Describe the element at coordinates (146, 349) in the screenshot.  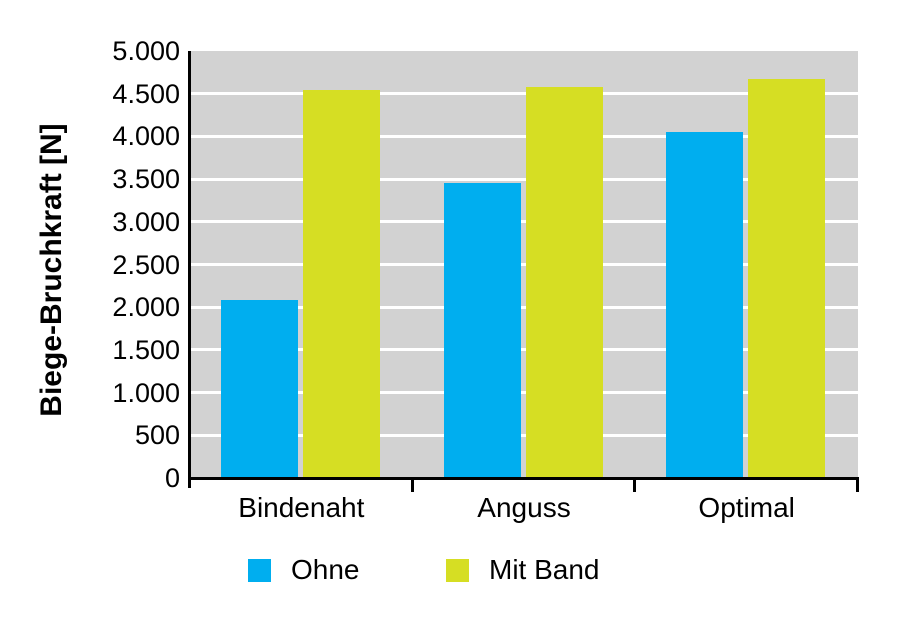
I see `y-tick-label: 1.500` at that location.